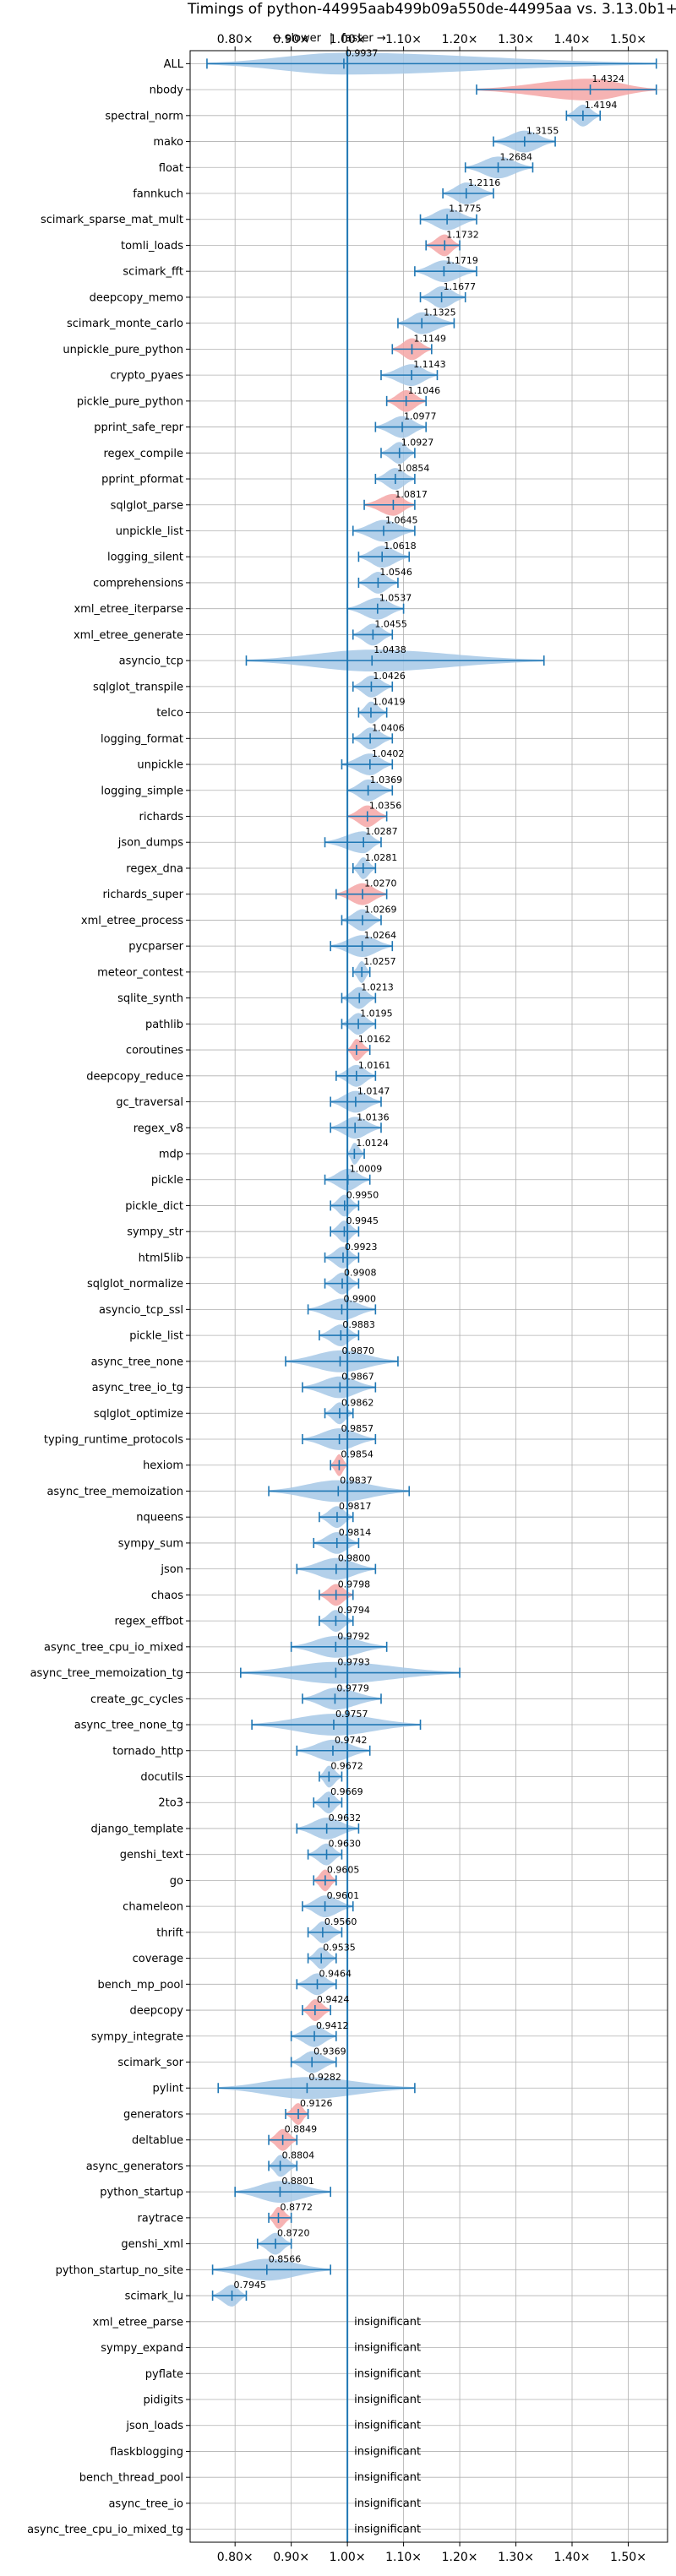 Image resolution: width=676 pixels, height=2576 pixels. I want to click on value-label: 1.4324, so click(608, 78).